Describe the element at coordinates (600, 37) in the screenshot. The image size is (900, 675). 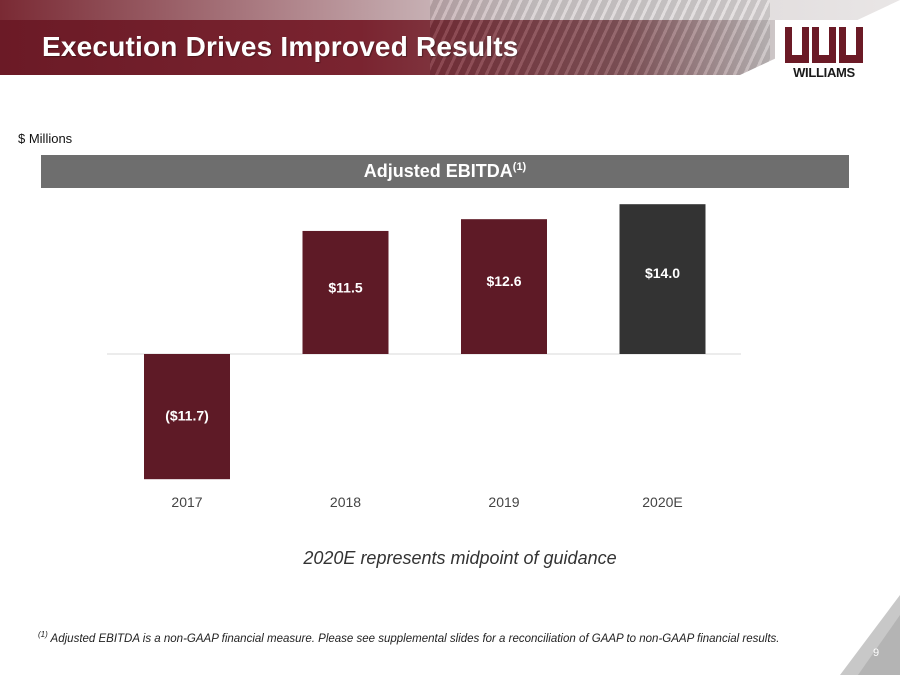
I see `header-texture` at that location.